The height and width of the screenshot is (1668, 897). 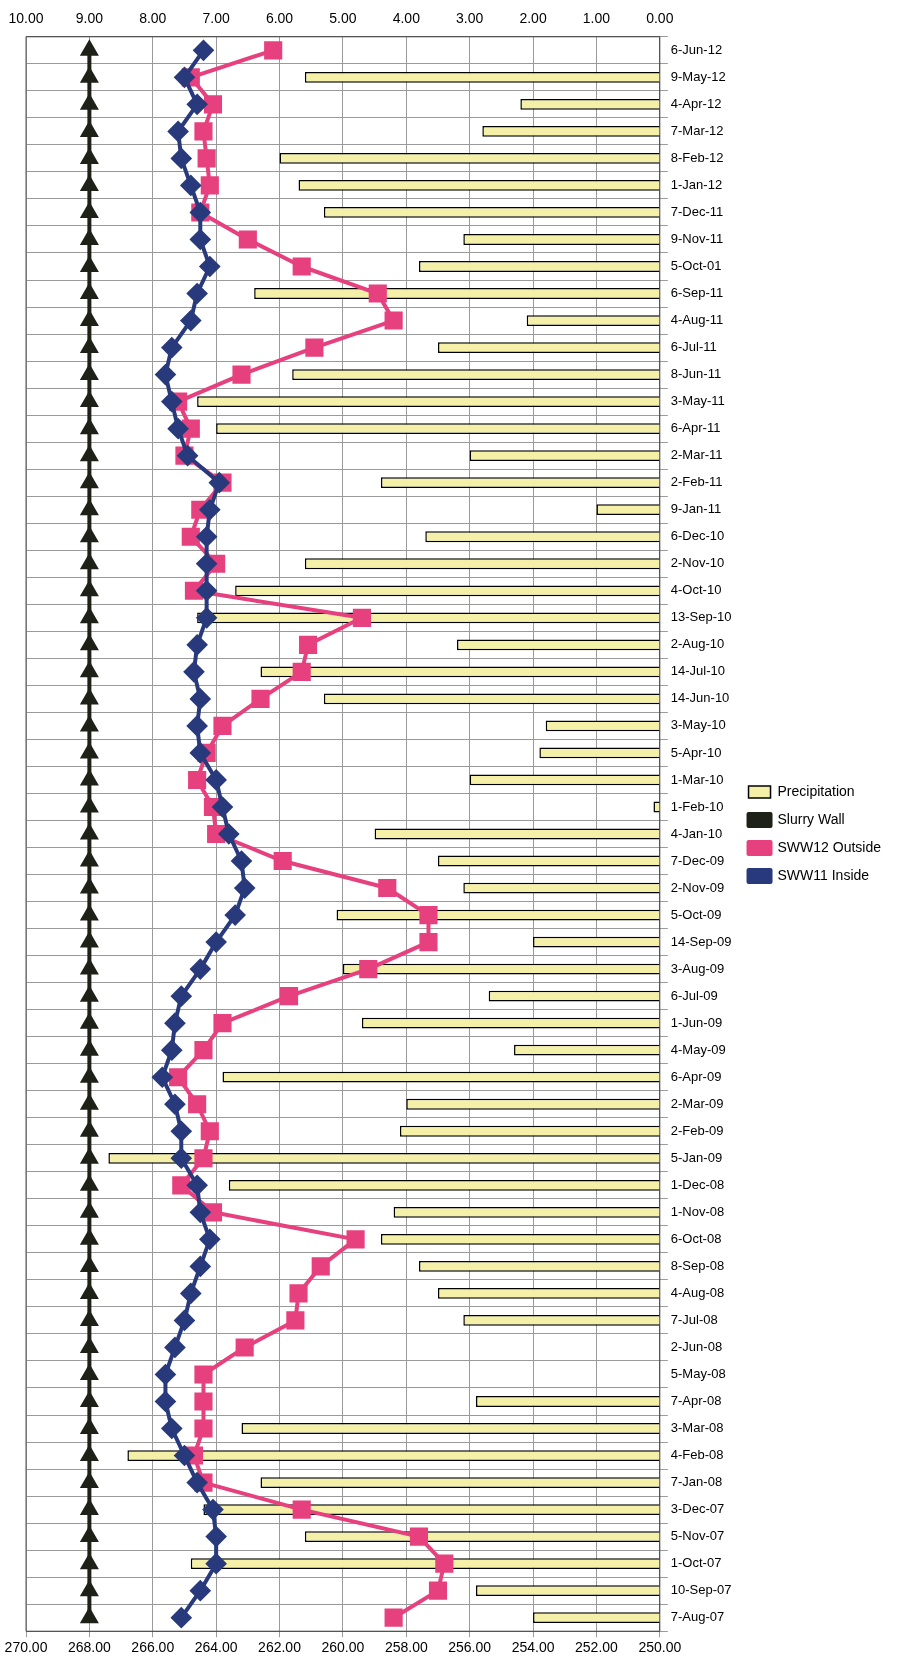 What do you see at coordinates (697, 1509) in the screenshot?
I see `y-tick-label: 3-Dec-07` at bounding box center [697, 1509].